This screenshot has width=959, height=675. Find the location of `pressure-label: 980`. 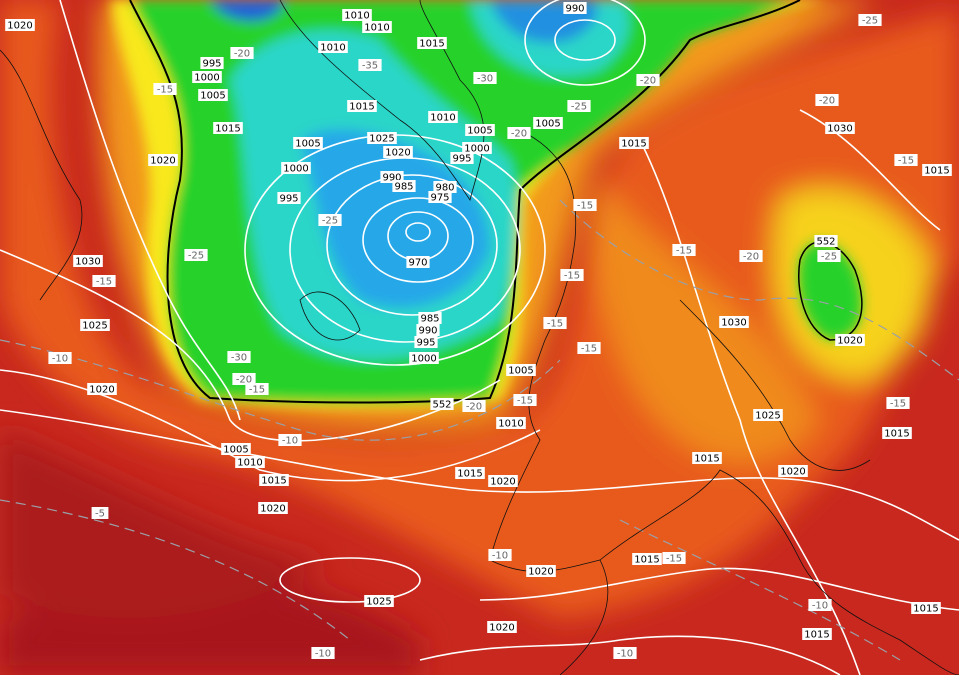

pressure-label: 980 is located at coordinates (444, 188).